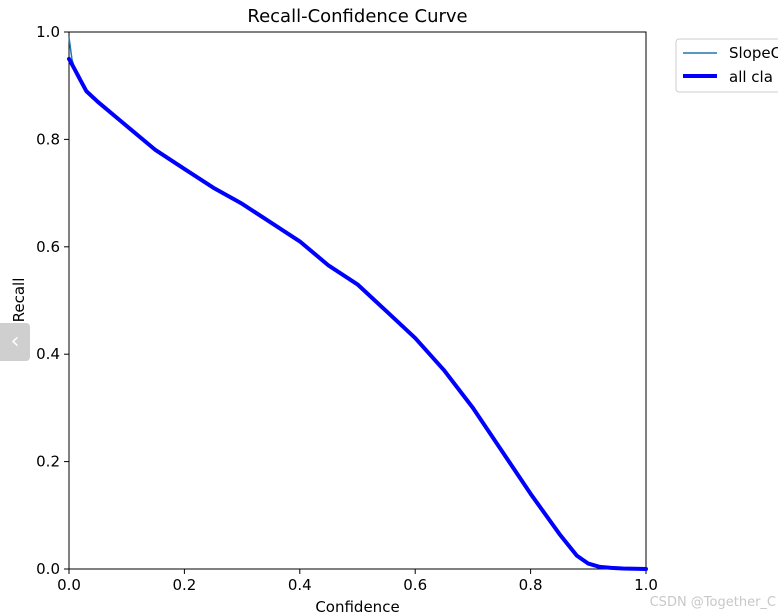 The width and height of the screenshot is (778, 614). I want to click on x-tick-label: 1.0, so click(646, 585).